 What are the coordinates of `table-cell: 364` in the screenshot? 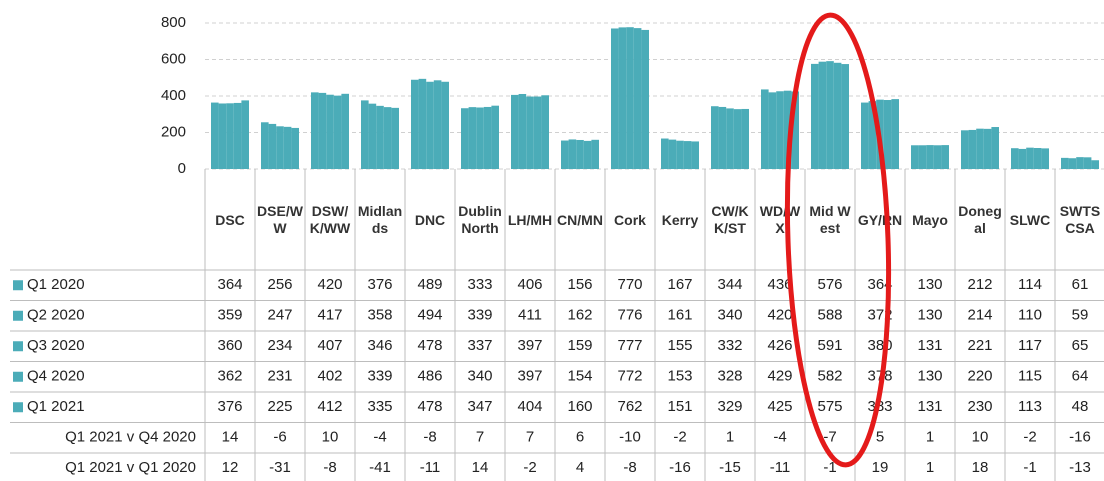 It's located at (229, 284).